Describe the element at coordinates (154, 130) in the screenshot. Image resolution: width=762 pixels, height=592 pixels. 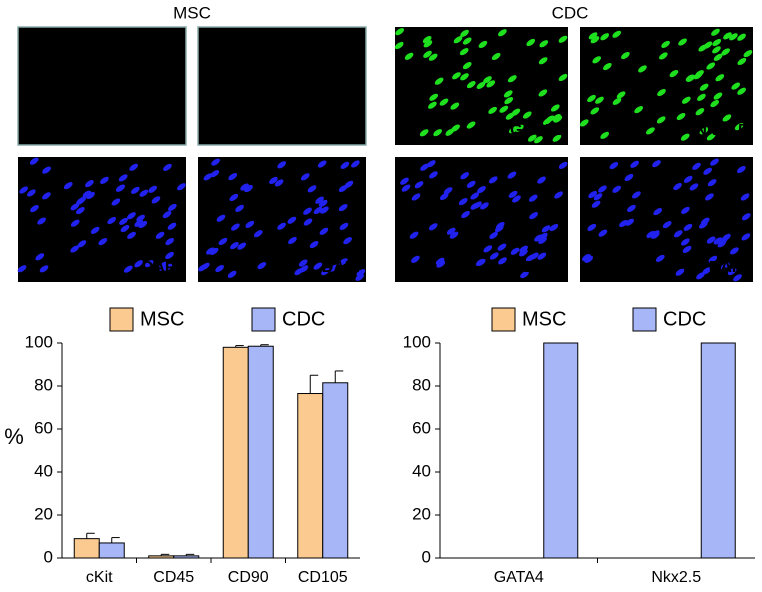
I see `panel-label: GATA4` at that location.